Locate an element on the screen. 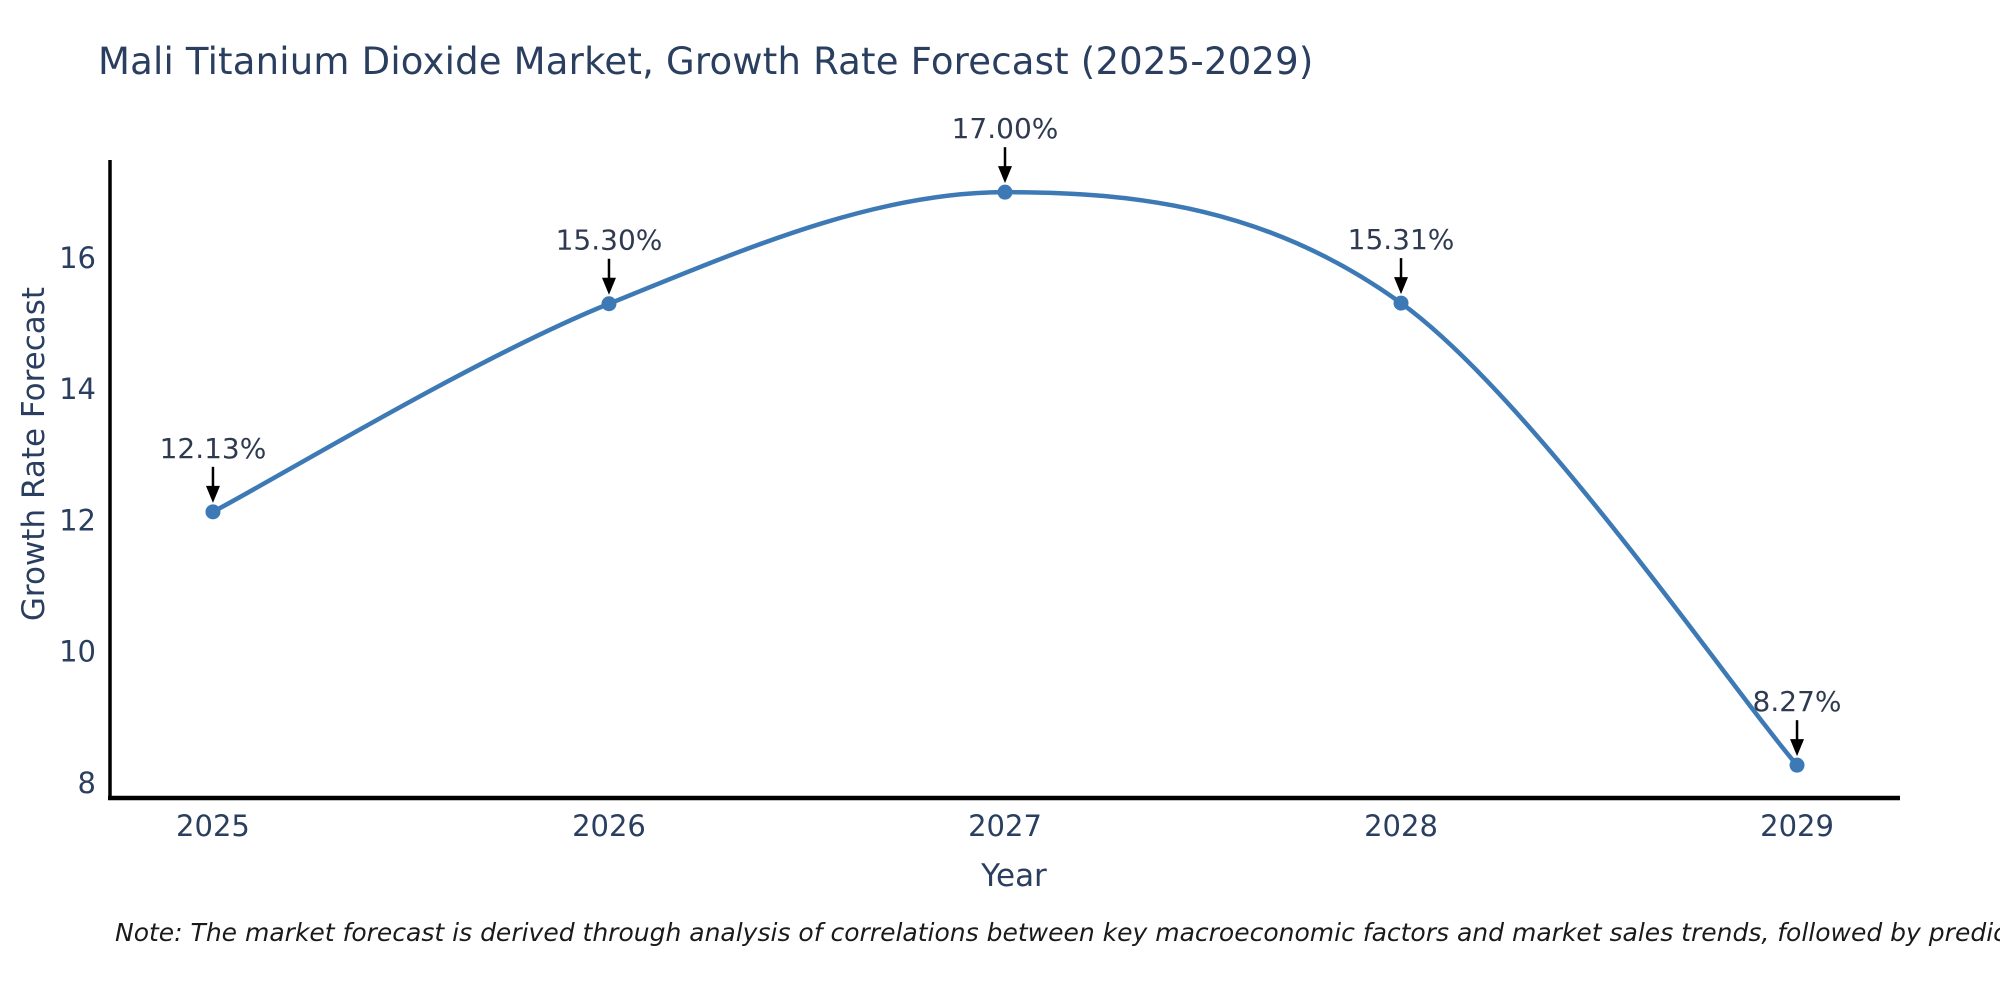 The width and height of the screenshot is (2000, 1000). point-annotation-label: 8.27% is located at coordinates (1797, 701).